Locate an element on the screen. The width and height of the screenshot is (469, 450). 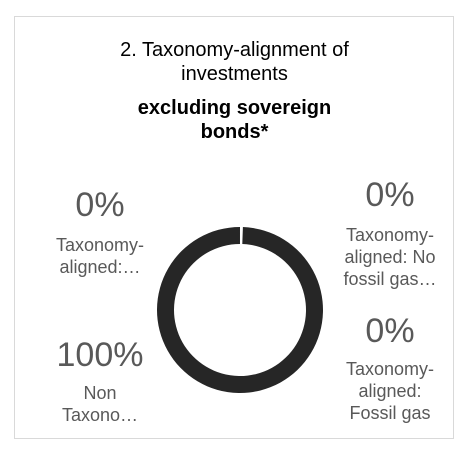
slice-2-label-line-2: aligned: is located at coordinates (390, 391).